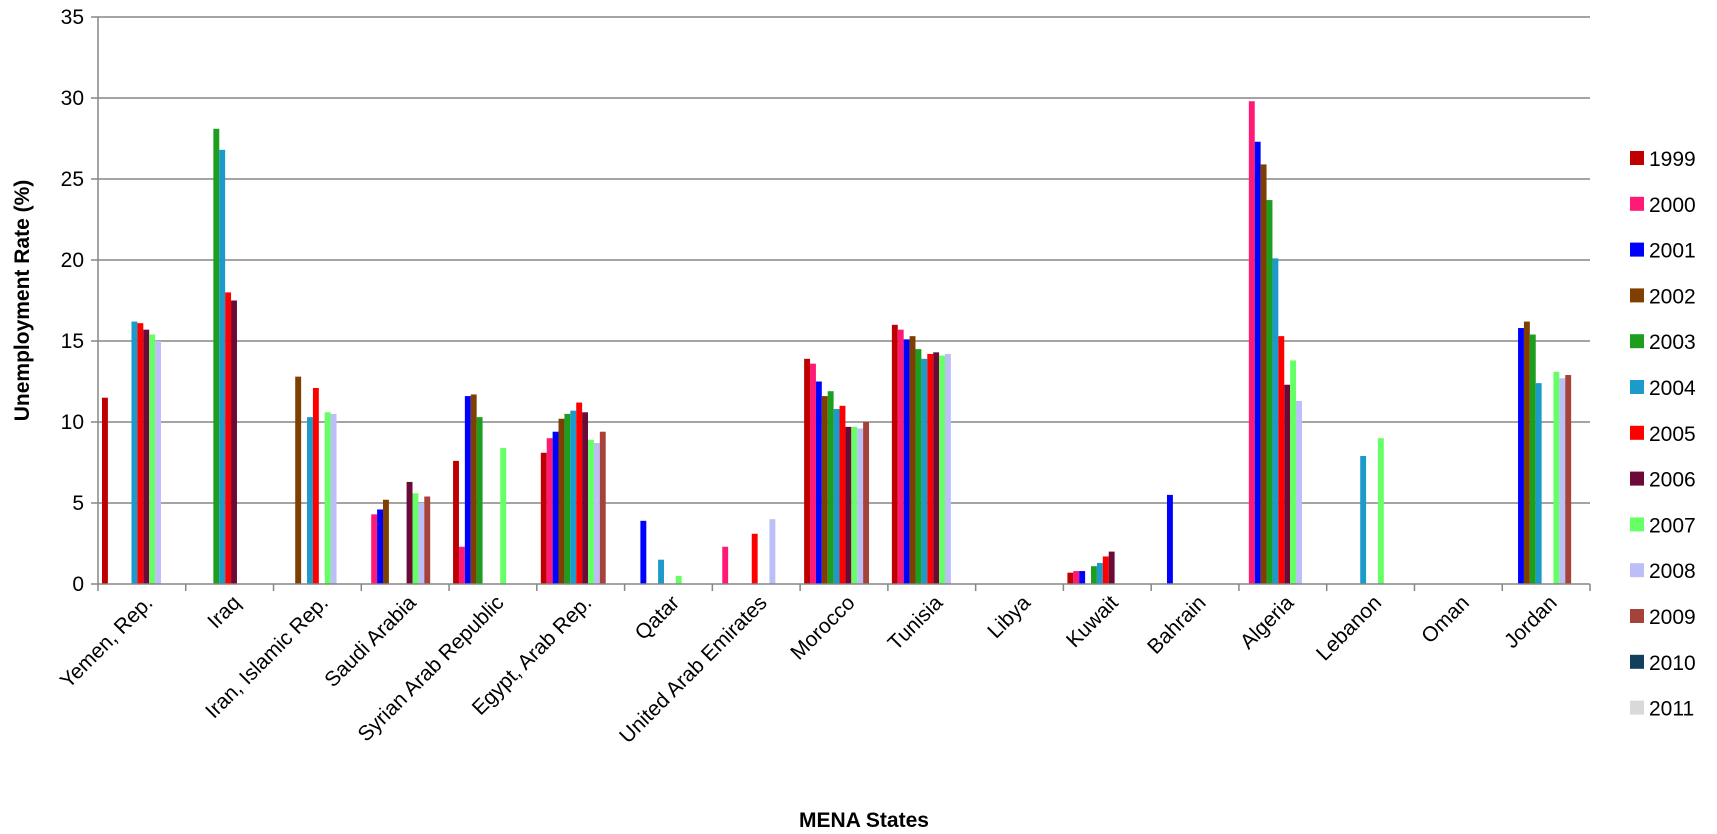  Describe the element at coordinates (1349, 628) in the screenshot. I see `x-tick-label: Lebanon` at that location.